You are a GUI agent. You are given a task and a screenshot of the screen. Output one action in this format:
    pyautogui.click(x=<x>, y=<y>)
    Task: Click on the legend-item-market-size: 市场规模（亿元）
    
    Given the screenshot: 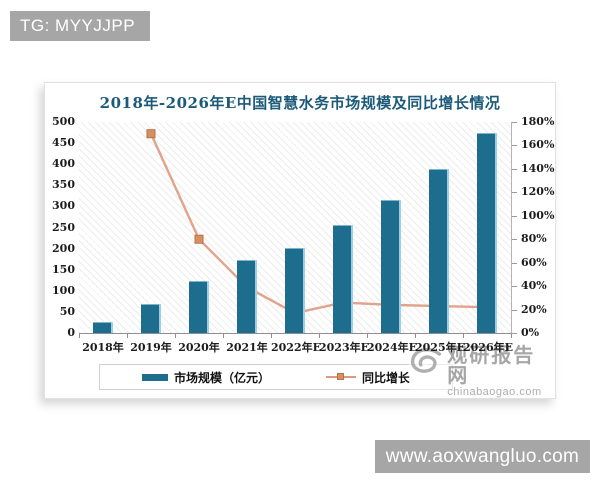 What is the action you would take?
    pyautogui.click(x=205, y=377)
    